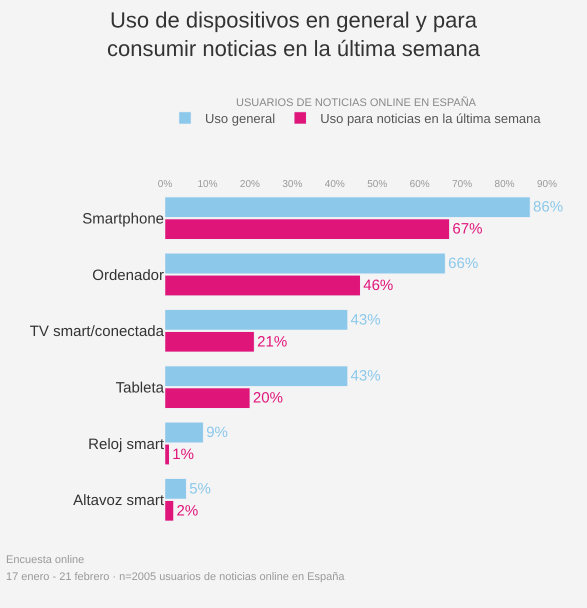  What do you see at coordinates (128, 275) in the screenshot?
I see `y-tick-label: Ordenador` at bounding box center [128, 275].